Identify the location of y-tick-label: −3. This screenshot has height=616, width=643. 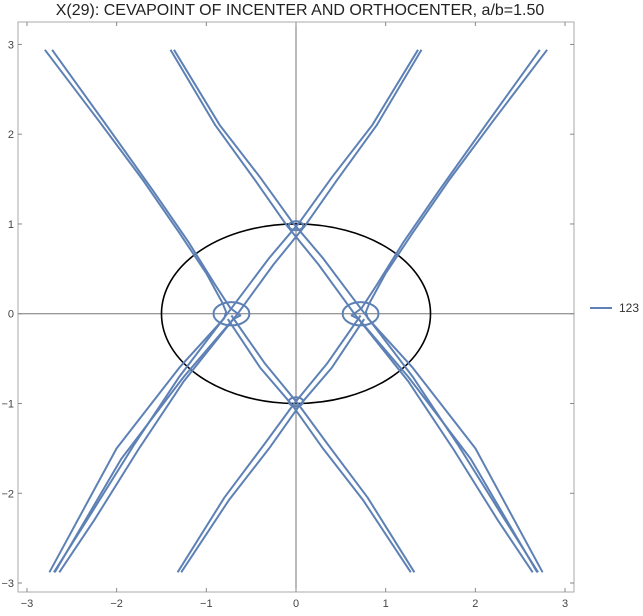
(7, 584).